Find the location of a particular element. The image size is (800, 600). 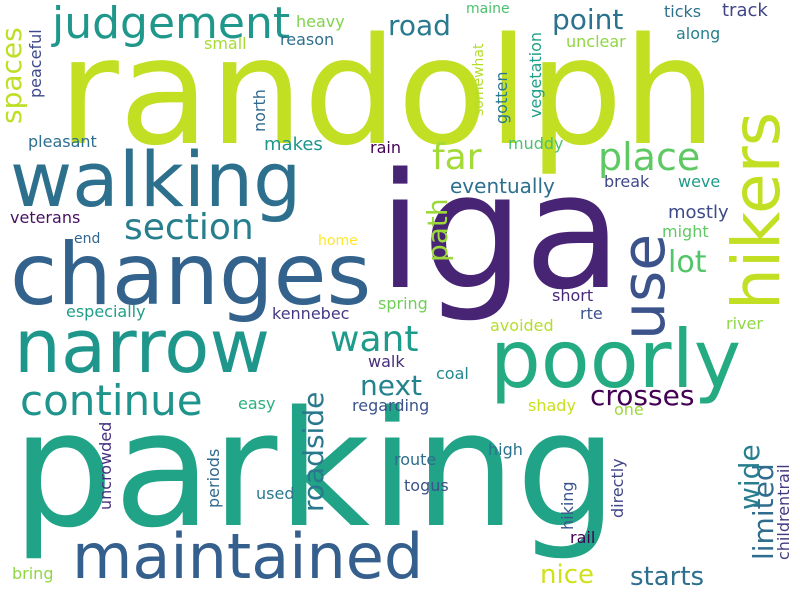

word-hiking: hiking is located at coordinates (567, 505).